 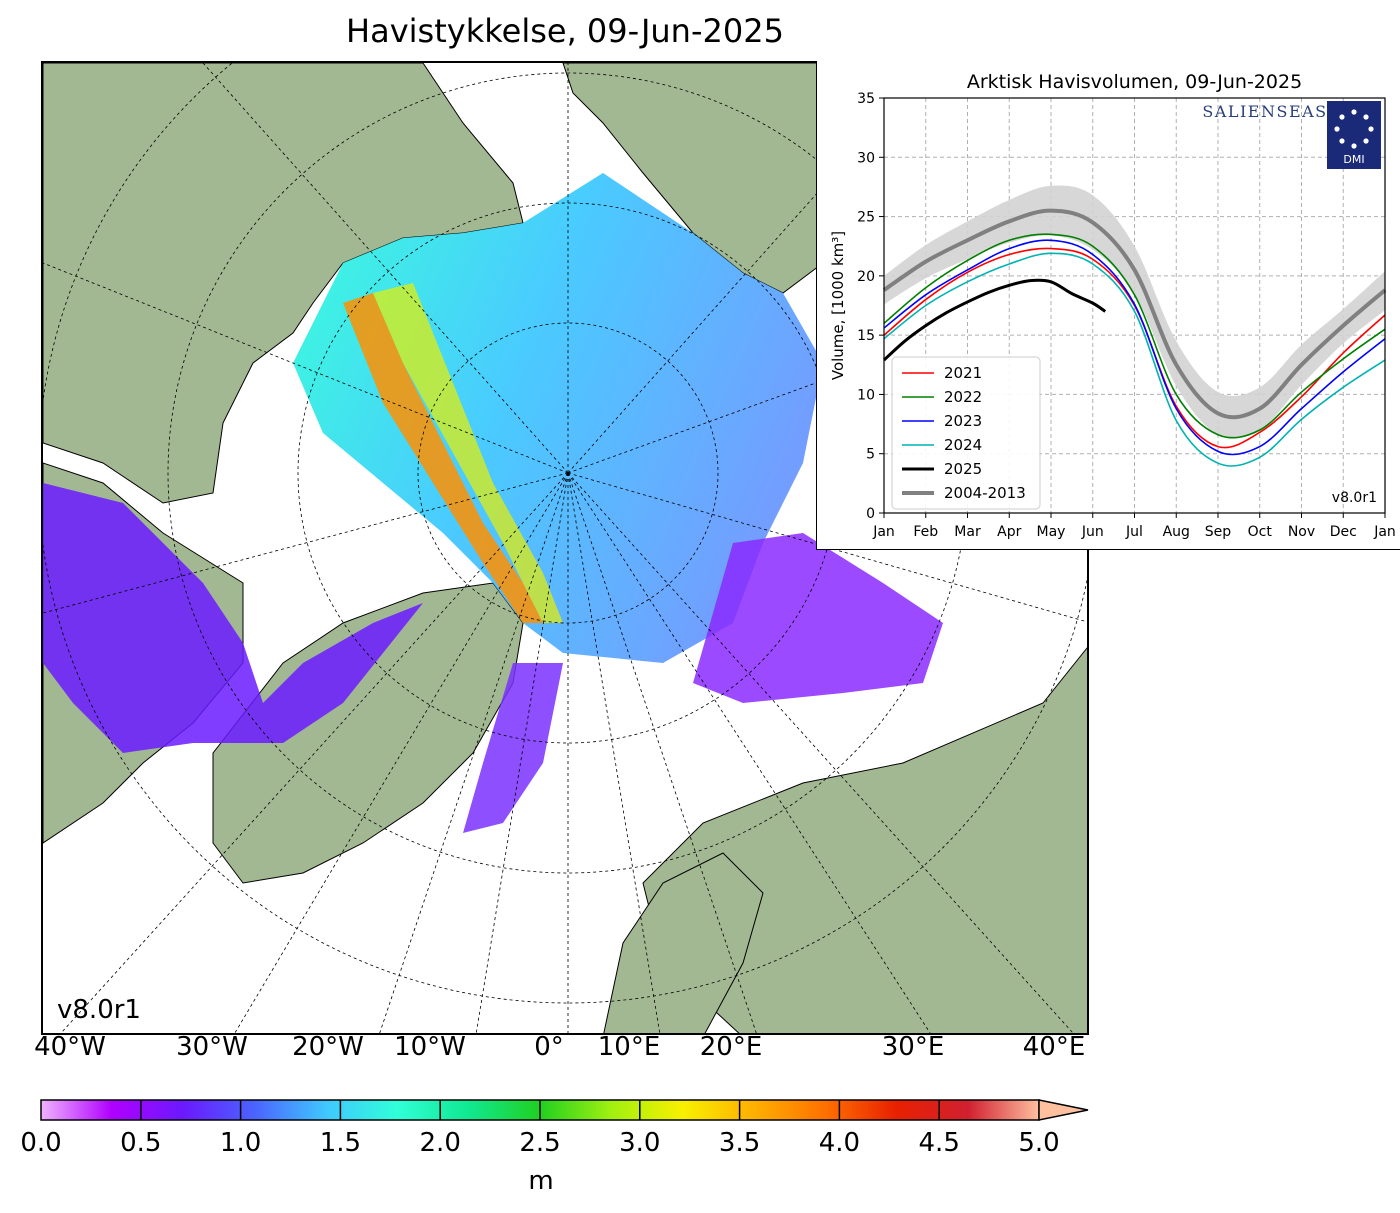 What do you see at coordinates (1301, 532) in the screenshot?
I see `x-tick-label: Nov` at bounding box center [1301, 532].